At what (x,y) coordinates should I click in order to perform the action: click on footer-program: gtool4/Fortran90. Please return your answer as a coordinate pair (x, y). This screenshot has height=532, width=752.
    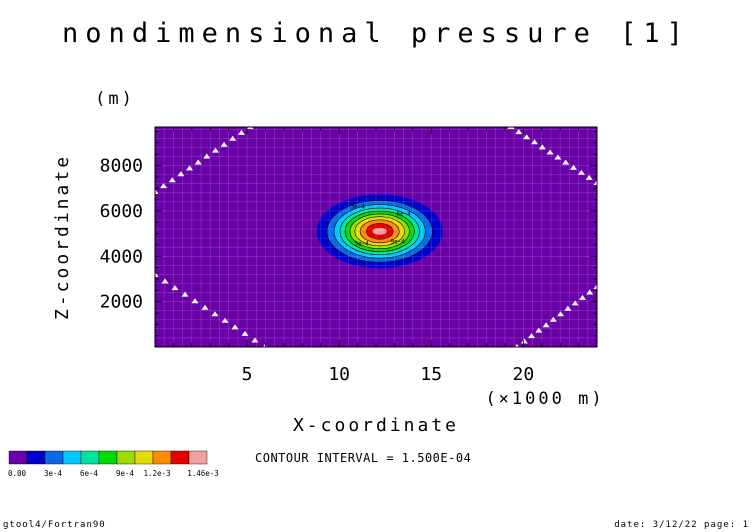
    Looking at the image, I should click on (54, 525).